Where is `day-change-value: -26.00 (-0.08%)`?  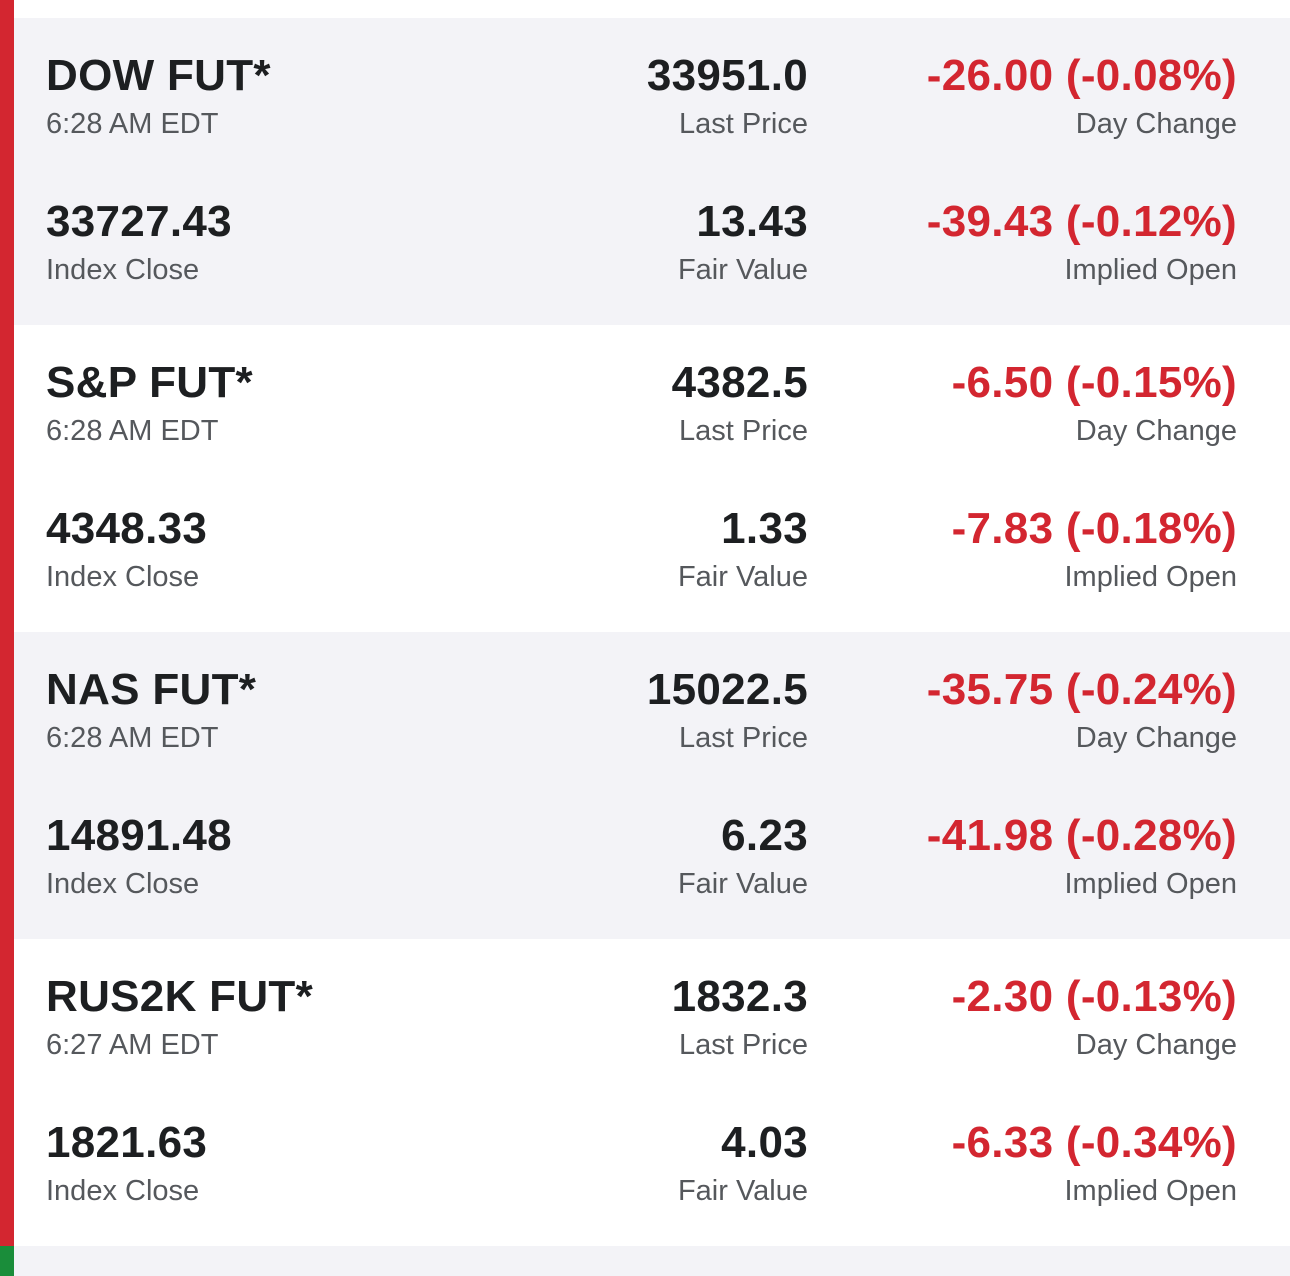
day-change-value: -26.00 (-0.08%) is located at coordinates (1081, 75).